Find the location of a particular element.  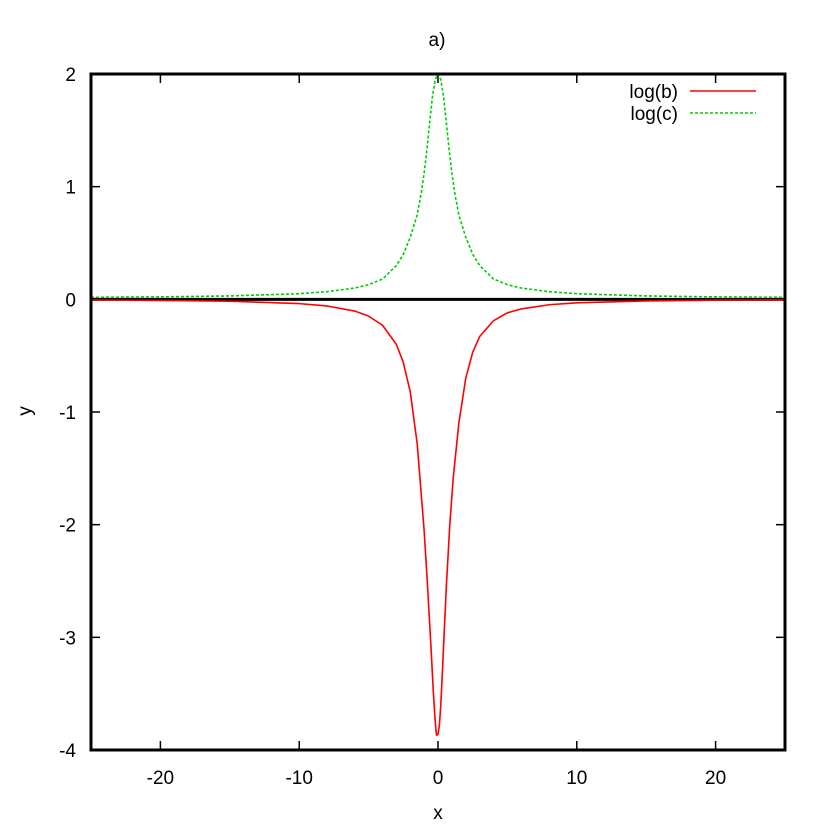

x-tick-label: -20 is located at coordinates (160, 778).